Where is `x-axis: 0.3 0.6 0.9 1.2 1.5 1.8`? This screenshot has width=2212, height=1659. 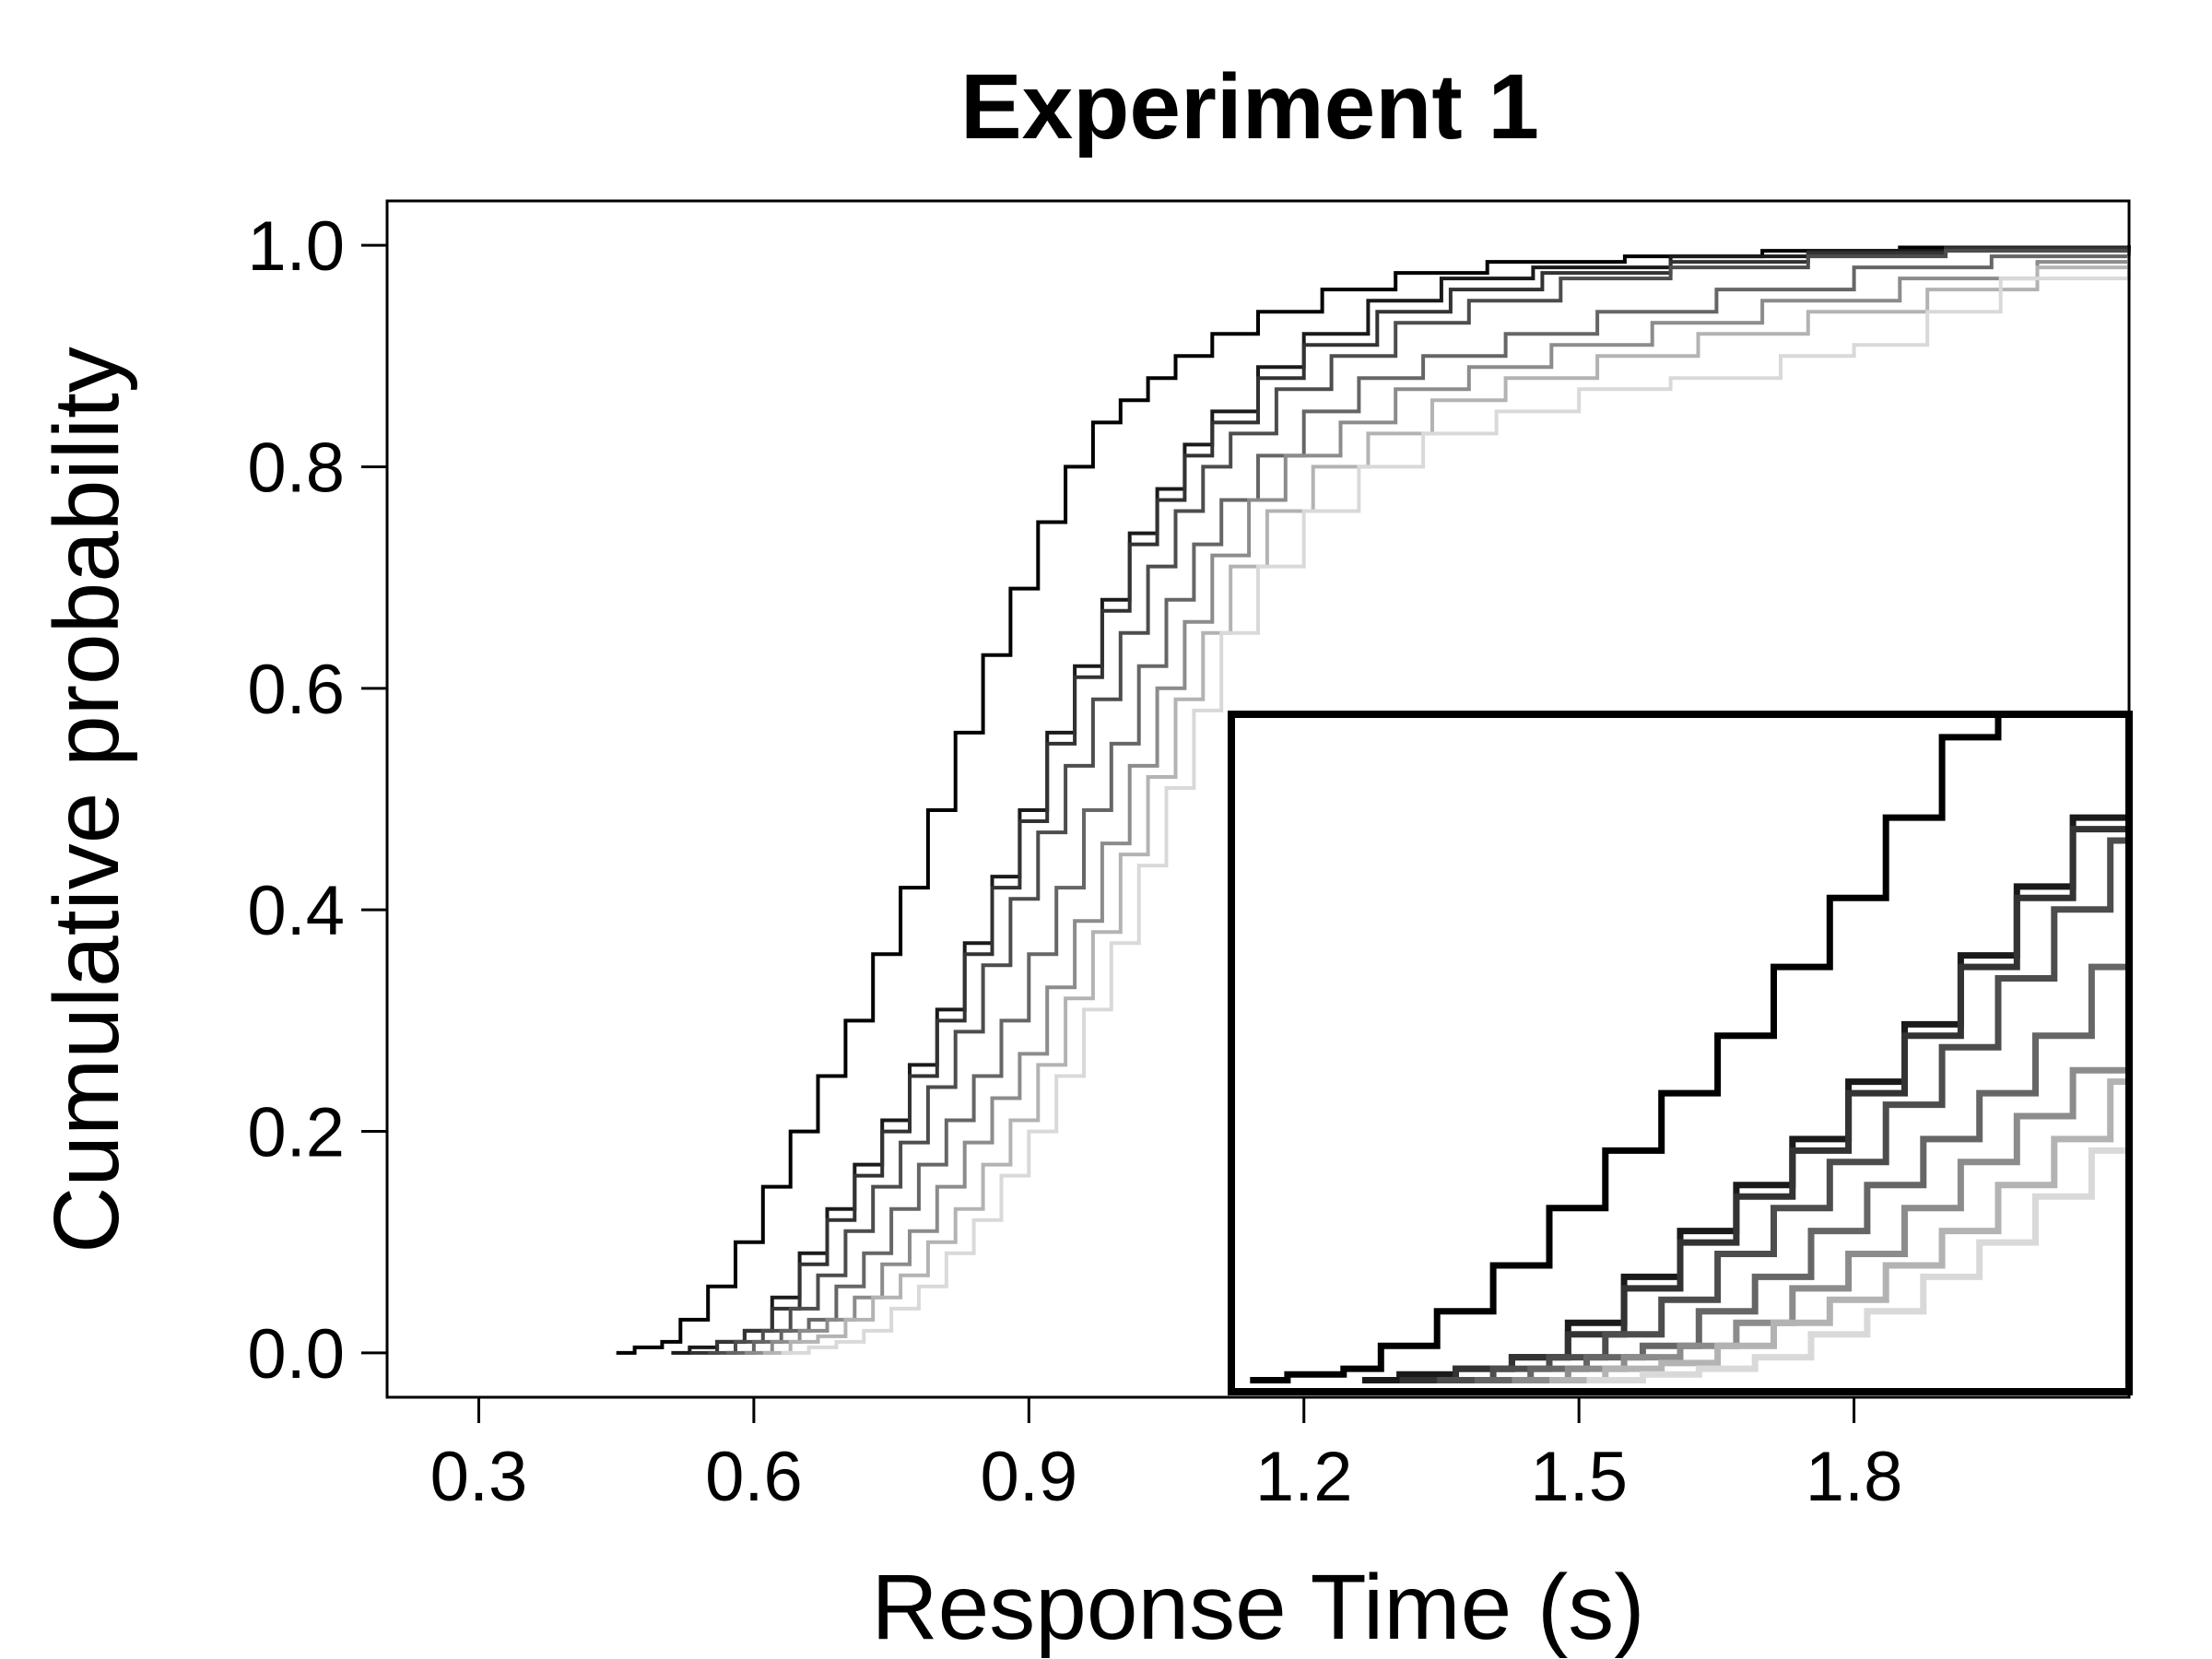
x-axis: 0.3 0.6 0.9 1.2 1.5 1.8 is located at coordinates (1166, 1456).